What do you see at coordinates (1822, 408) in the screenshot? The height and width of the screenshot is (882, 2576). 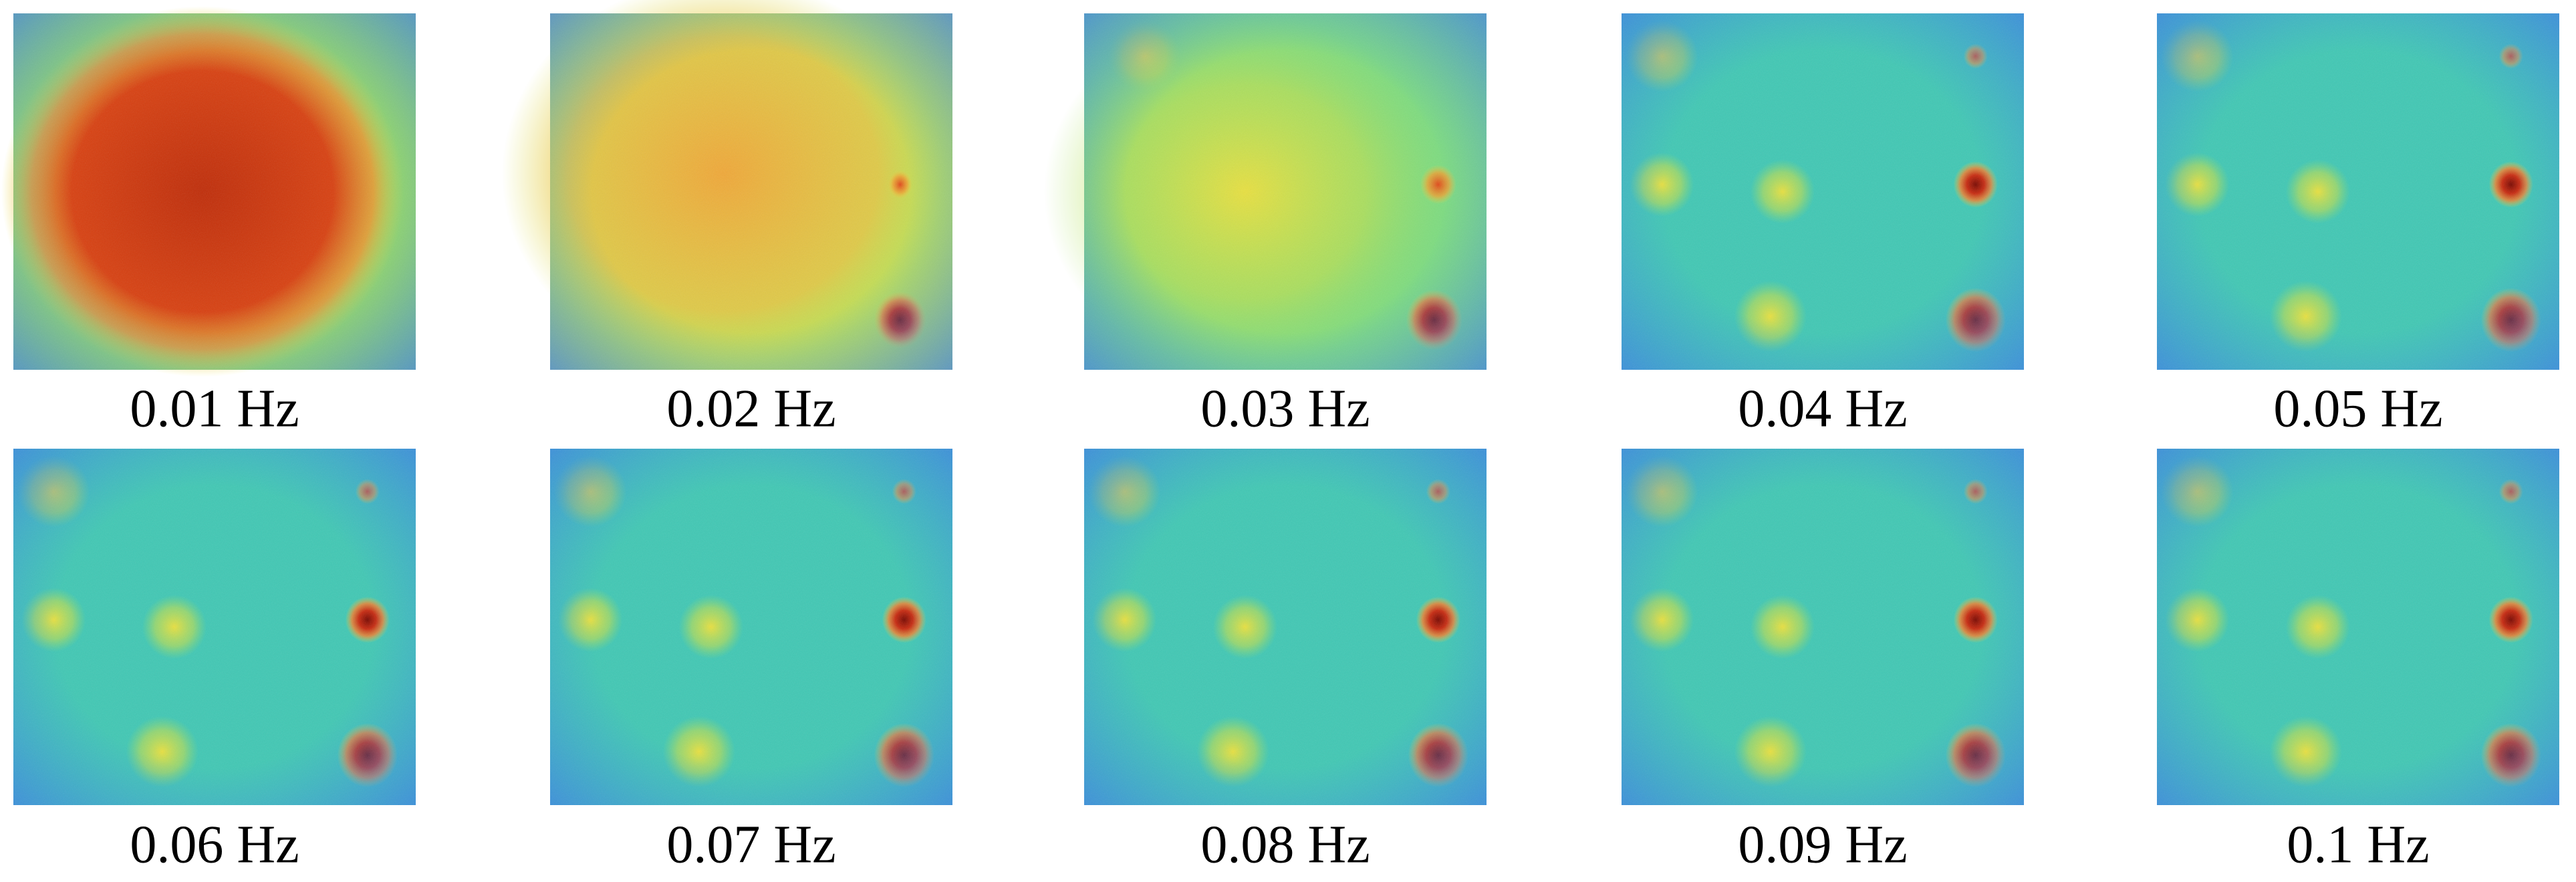 I see `panel-label: 0.04 Hz` at bounding box center [1822, 408].